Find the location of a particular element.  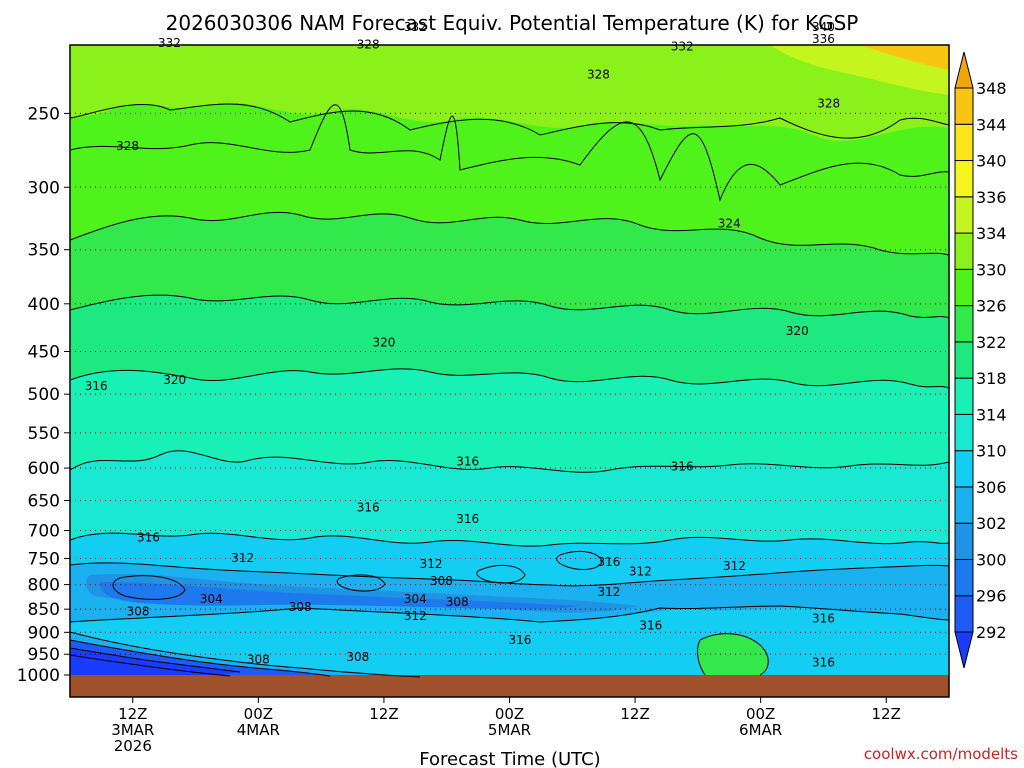

contour-label-text-14: 316 is located at coordinates (467, 461).